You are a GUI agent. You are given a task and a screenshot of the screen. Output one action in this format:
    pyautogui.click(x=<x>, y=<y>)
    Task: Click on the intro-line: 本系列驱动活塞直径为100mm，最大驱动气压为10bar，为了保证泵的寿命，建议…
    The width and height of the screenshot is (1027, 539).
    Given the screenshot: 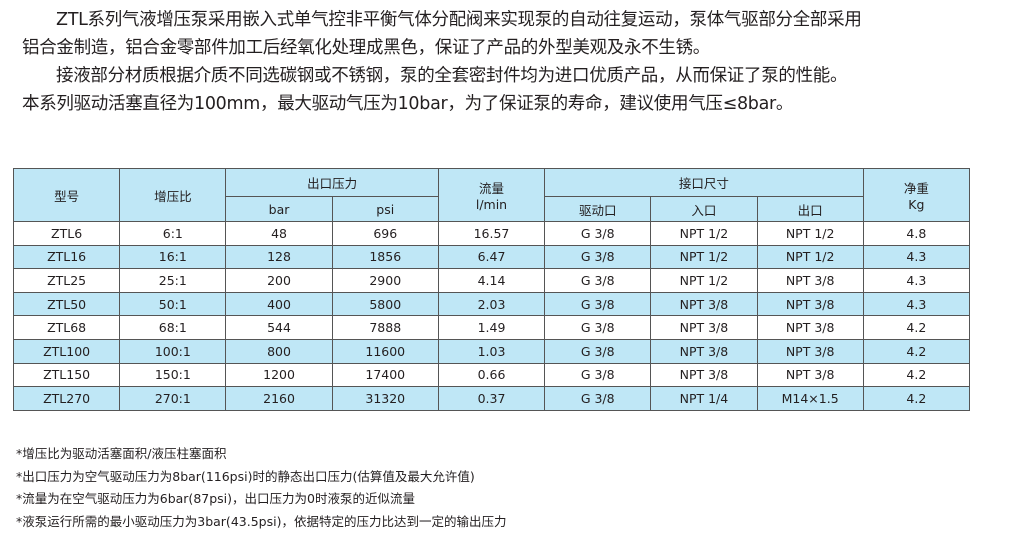 What is the action you would take?
    pyautogui.click(x=408, y=104)
    